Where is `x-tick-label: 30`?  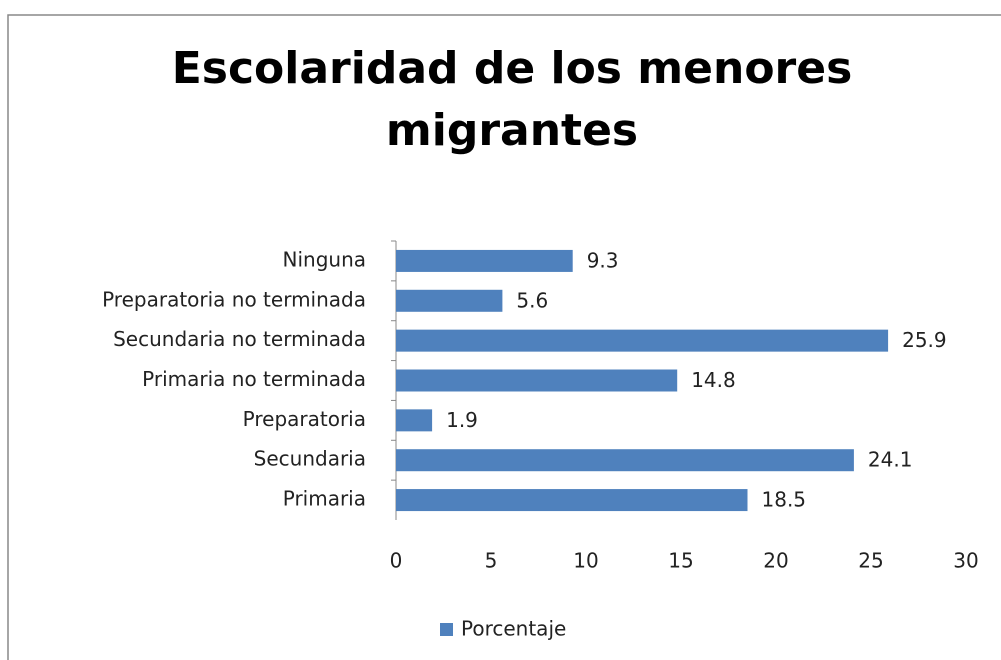
x-tick-label: 30 is located at coordinates (965, 561).